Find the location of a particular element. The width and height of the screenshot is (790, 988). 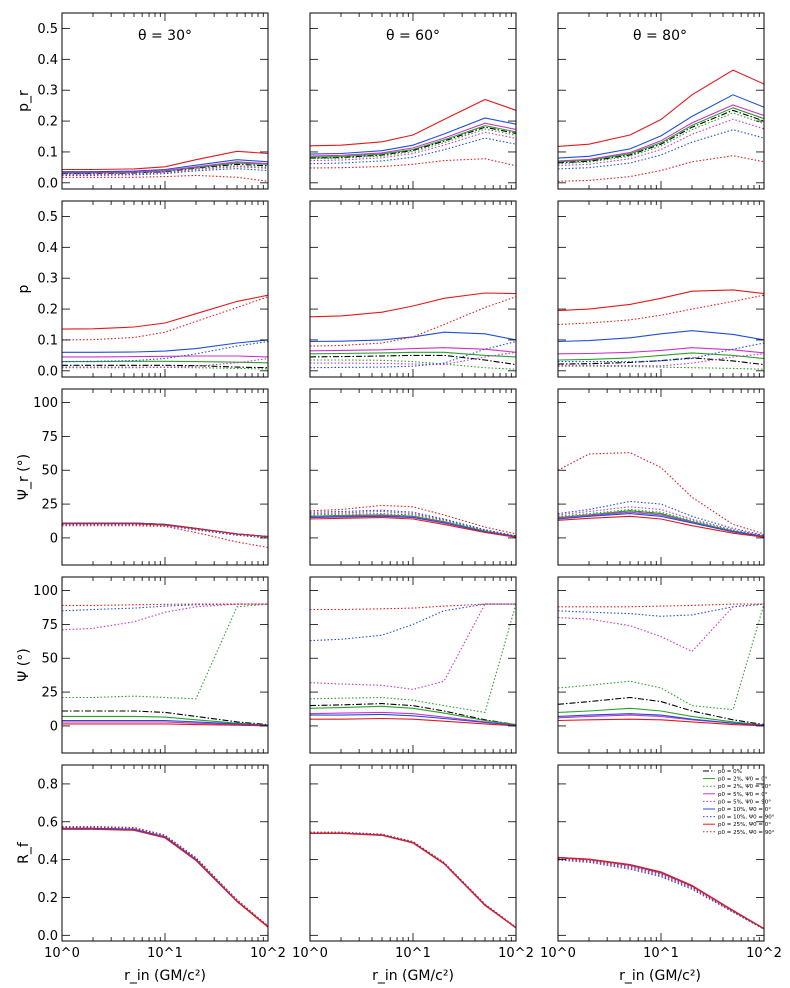

y-tick-label: 0.0 is located at coordinates (47, 183).